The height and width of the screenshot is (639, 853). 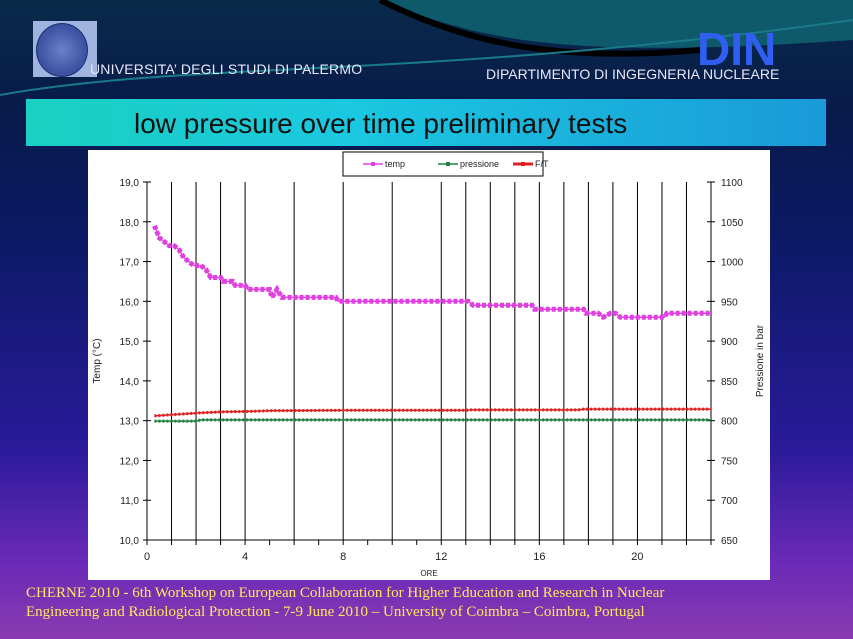 What do you see at coordinates (441, 557) in the screenshot?
I see `x-tick-label: 12` at bounding box center [441, 557].